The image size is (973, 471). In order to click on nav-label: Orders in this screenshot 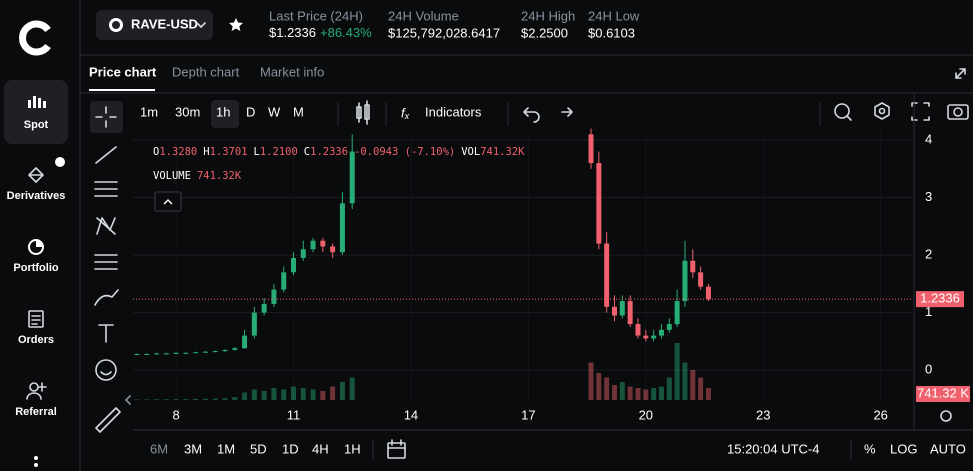, I will do `click(36, 340)`.